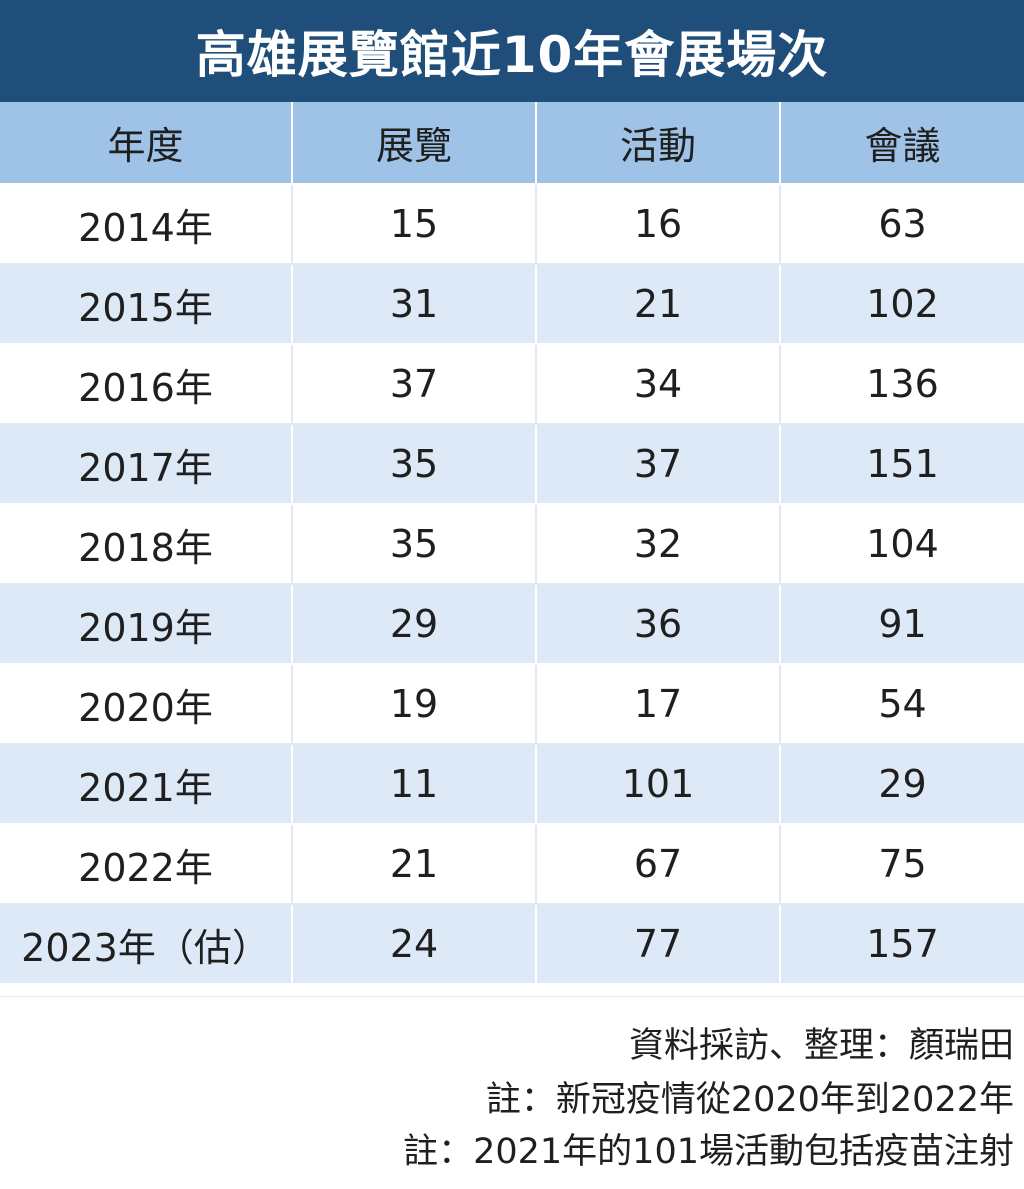 The image size is (1024, 1189). What do you see at coordinates (902, 704) in the screenshot?
I see `meeting-cell: 54` at bounding box center [902, 704].